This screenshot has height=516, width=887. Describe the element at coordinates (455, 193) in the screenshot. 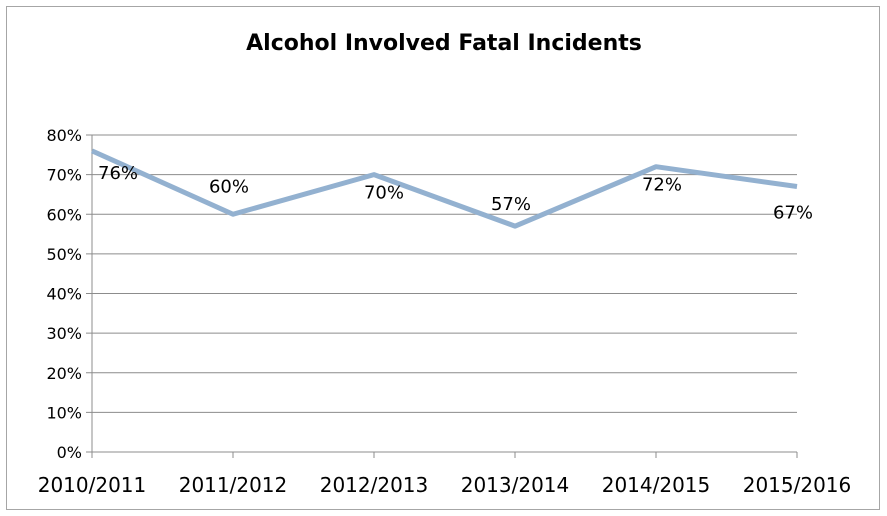

I see `data-labels: 76% 60% 70% 57% 72% 67%` at that location.